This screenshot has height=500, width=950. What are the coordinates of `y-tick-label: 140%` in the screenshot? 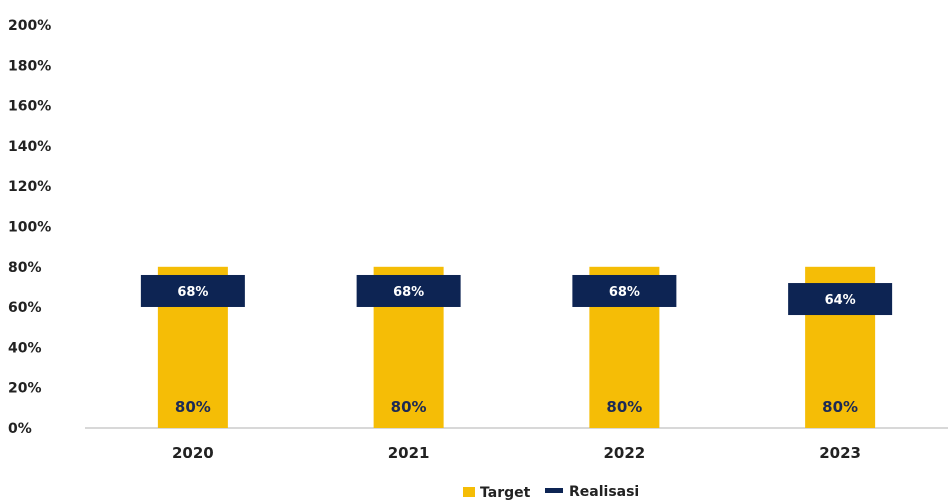 It's located at (29, 147).